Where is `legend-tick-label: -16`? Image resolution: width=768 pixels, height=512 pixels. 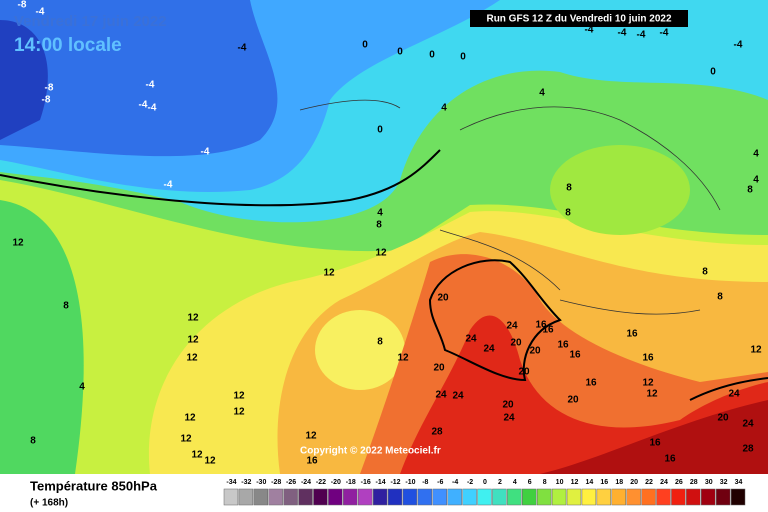 legend-tick-label: -16 is located at coordinates (366, 482).